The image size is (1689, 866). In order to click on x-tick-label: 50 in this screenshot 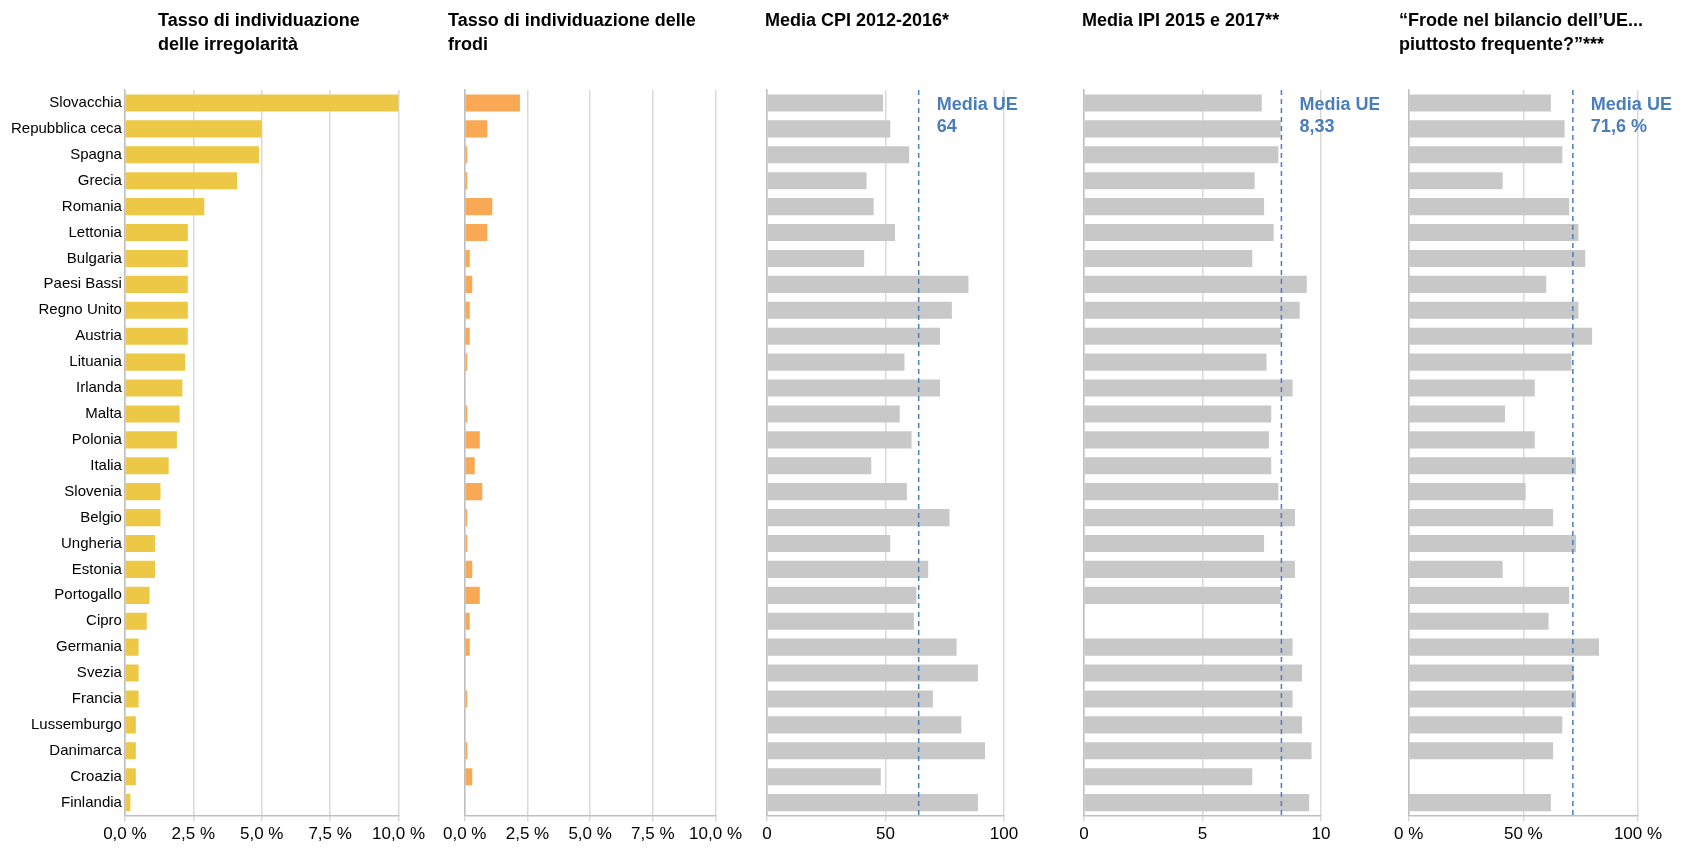, I will do `click(885, 834)`.